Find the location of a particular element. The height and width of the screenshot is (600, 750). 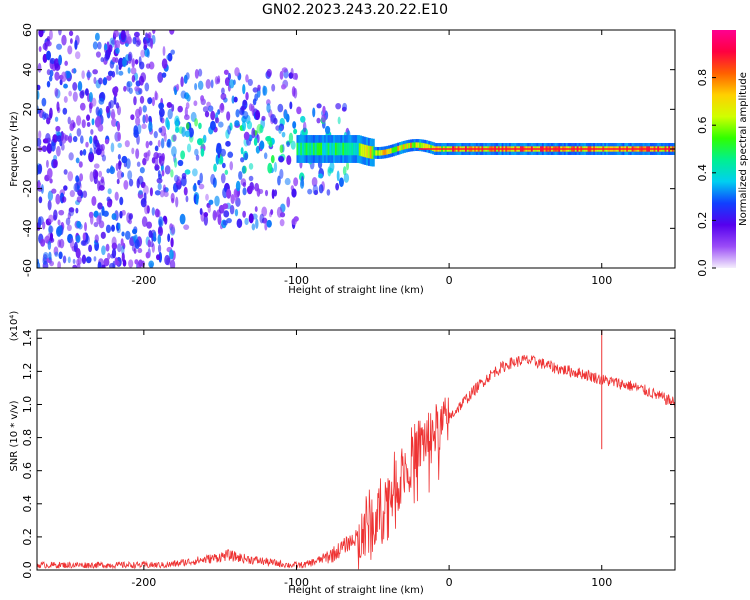

snr-y-label: SNR (10 * v/v) is located at coordinates (14, 435).